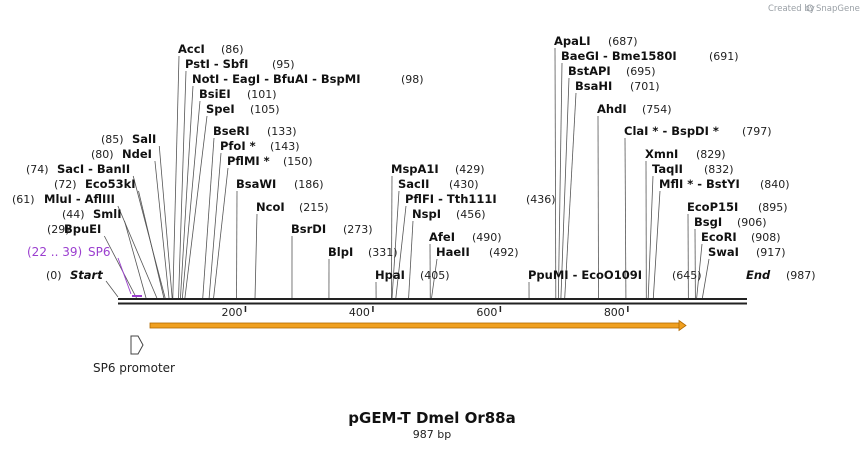  Describe the element at coordinates (298, 161) in the screenshot. I see `site-position-15: (150)` at that location.